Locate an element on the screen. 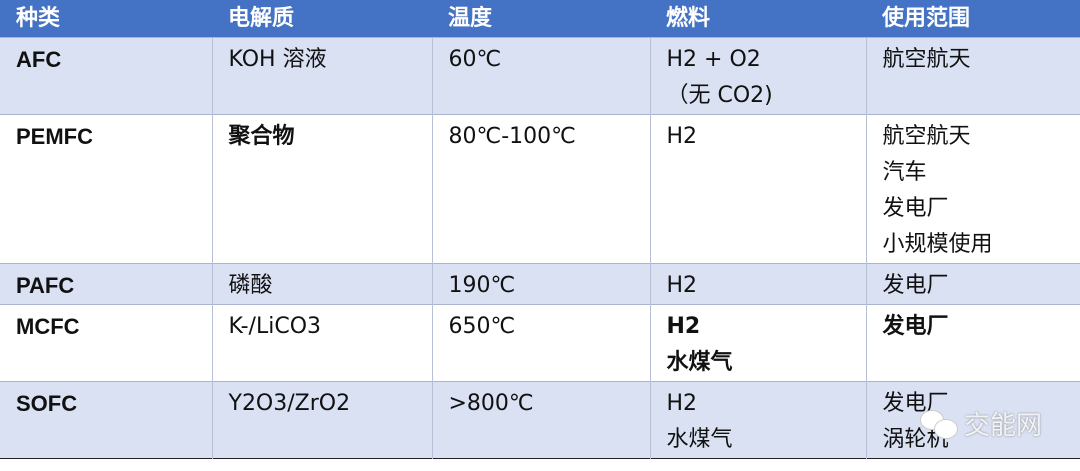 The width and height of the screenshot is (1080, 471). cell-fuel: H2 + O2 （无 CO2) is located at coordinates (757, 76).